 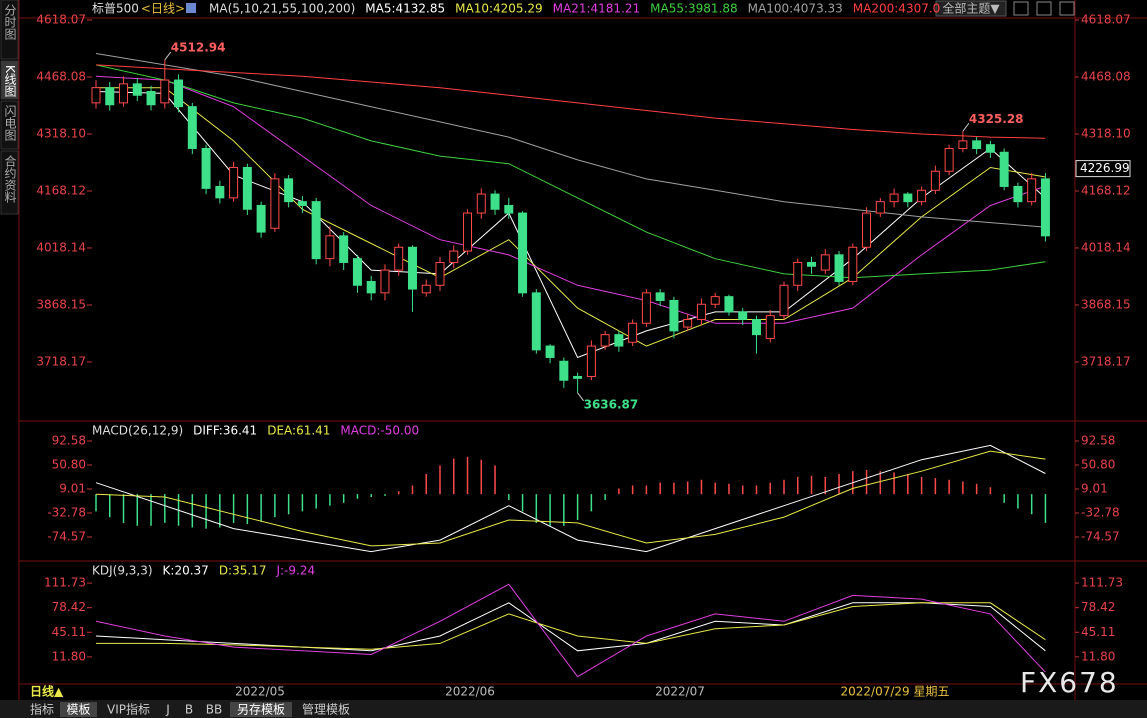 I want to click on tab-label: 指标, so click(x=42, y=709).